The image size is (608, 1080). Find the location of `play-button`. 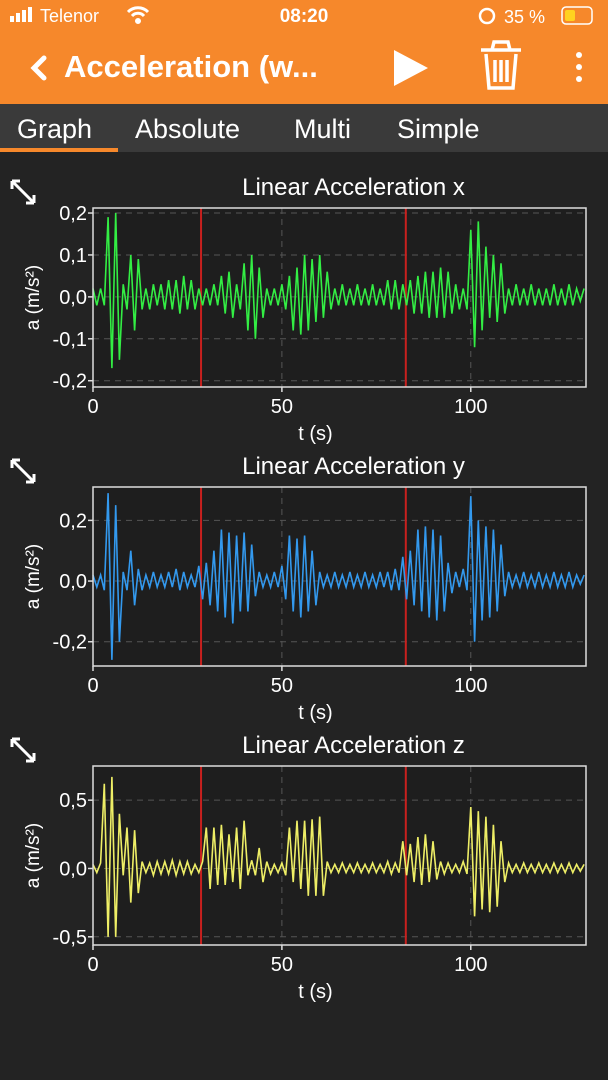

play-button is located at coordinates (411, 68).